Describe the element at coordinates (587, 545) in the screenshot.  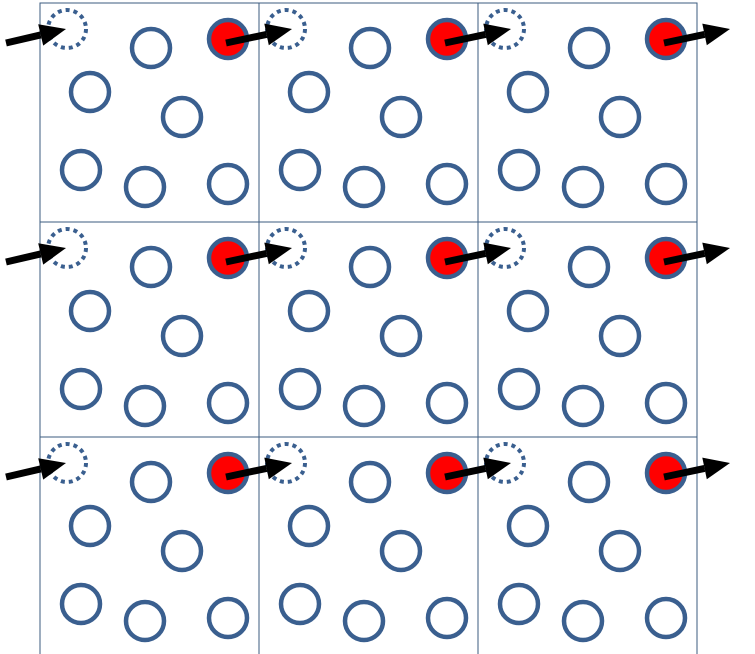
I see `cell-border` at that location.